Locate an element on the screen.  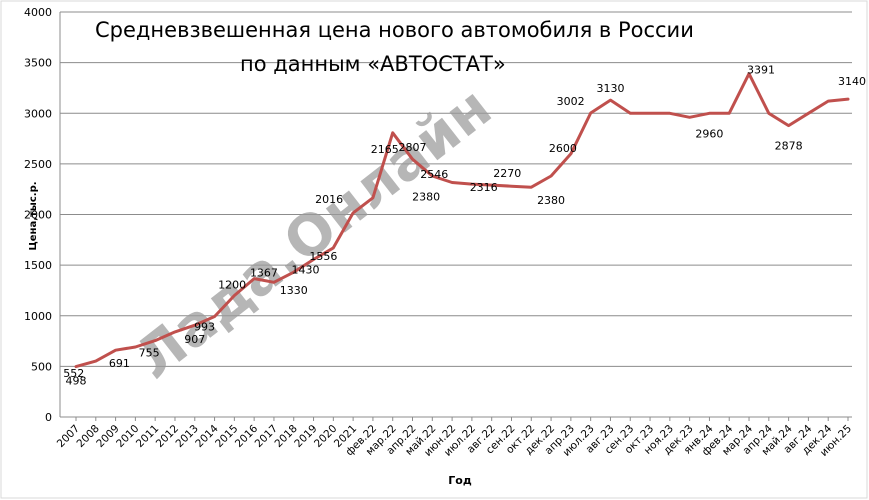
data-label: 2270 is located at coordinates (507, 173).